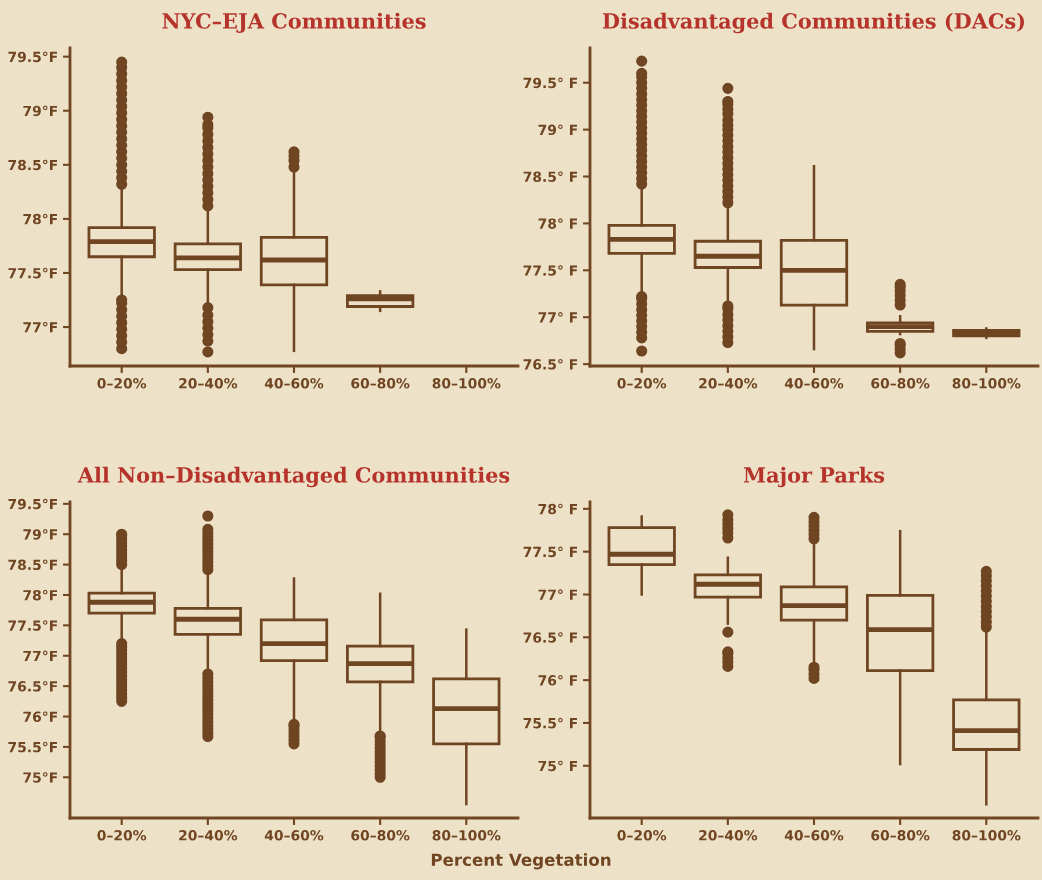  What do you see at coordinates (40, 777) in the screenshot?
I see `y-tick-label: 75°F` at bounding box center [40, 777].